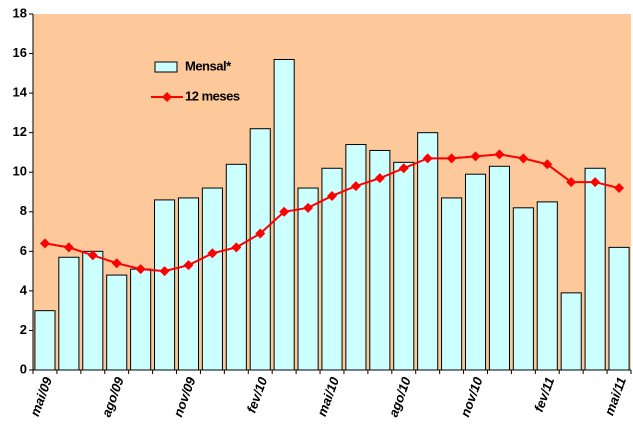 The height and width of the screenshot is (448, 633). What do you see at coordinates (257, 394) in the screenshot?
I see `x-tick-label: fev/10` at bounding box center [257, 394].